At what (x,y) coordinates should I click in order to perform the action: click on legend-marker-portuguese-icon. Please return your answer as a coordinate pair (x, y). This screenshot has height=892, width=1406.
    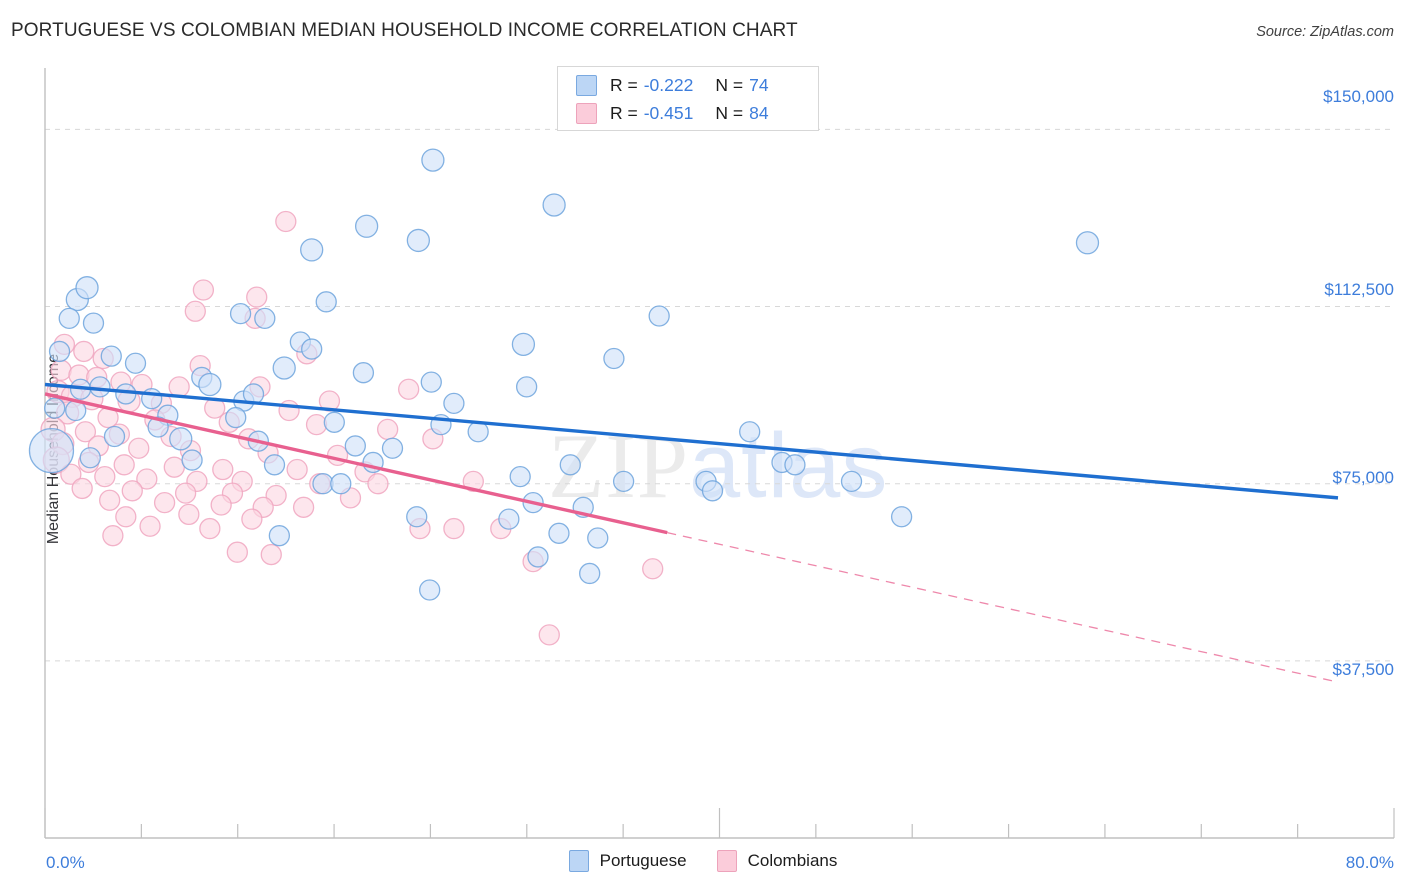
    Looking at the image, I should click on (578, 861).